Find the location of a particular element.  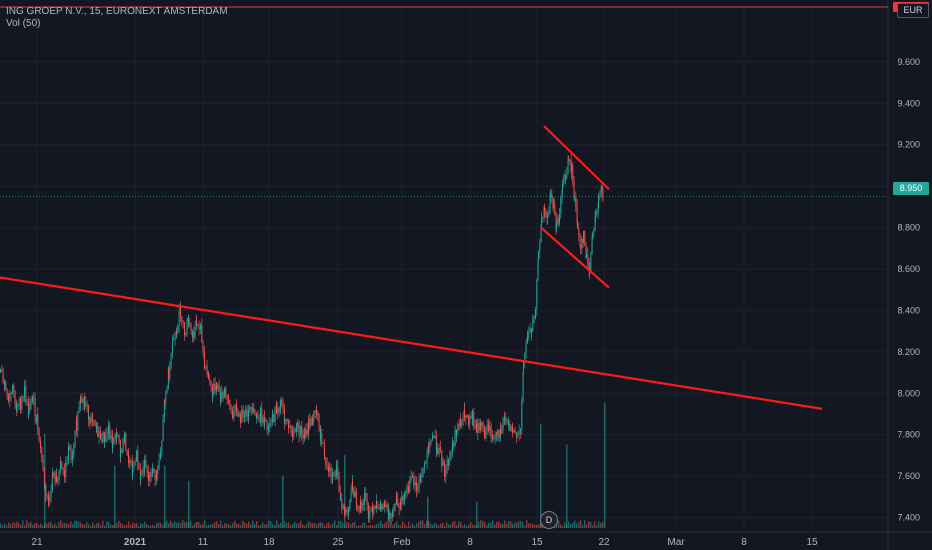

volume-indicator-label: Vol (50) is located at coordinates (23, 23).